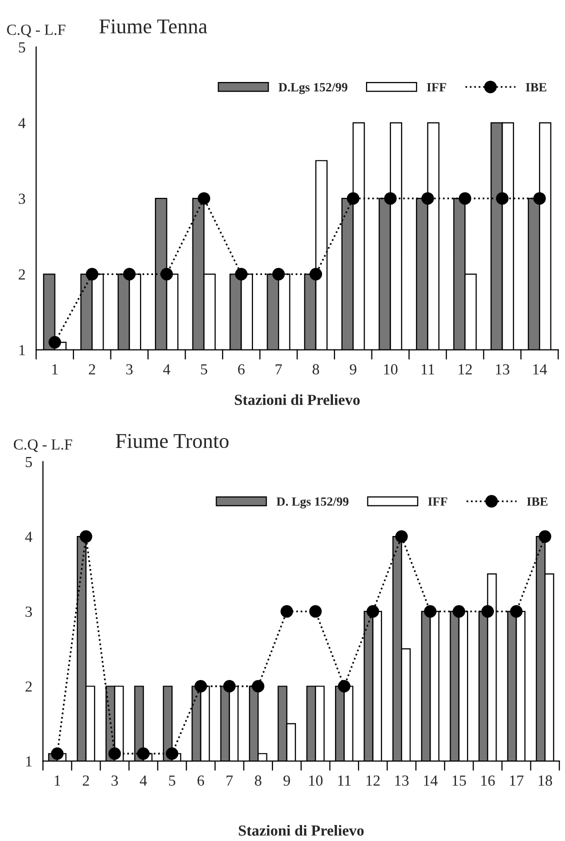 Image resolution: width=565 pixels, height=841 pixels. I want to click on legend-label: D. Lgs 152/99, so click(312, 502).